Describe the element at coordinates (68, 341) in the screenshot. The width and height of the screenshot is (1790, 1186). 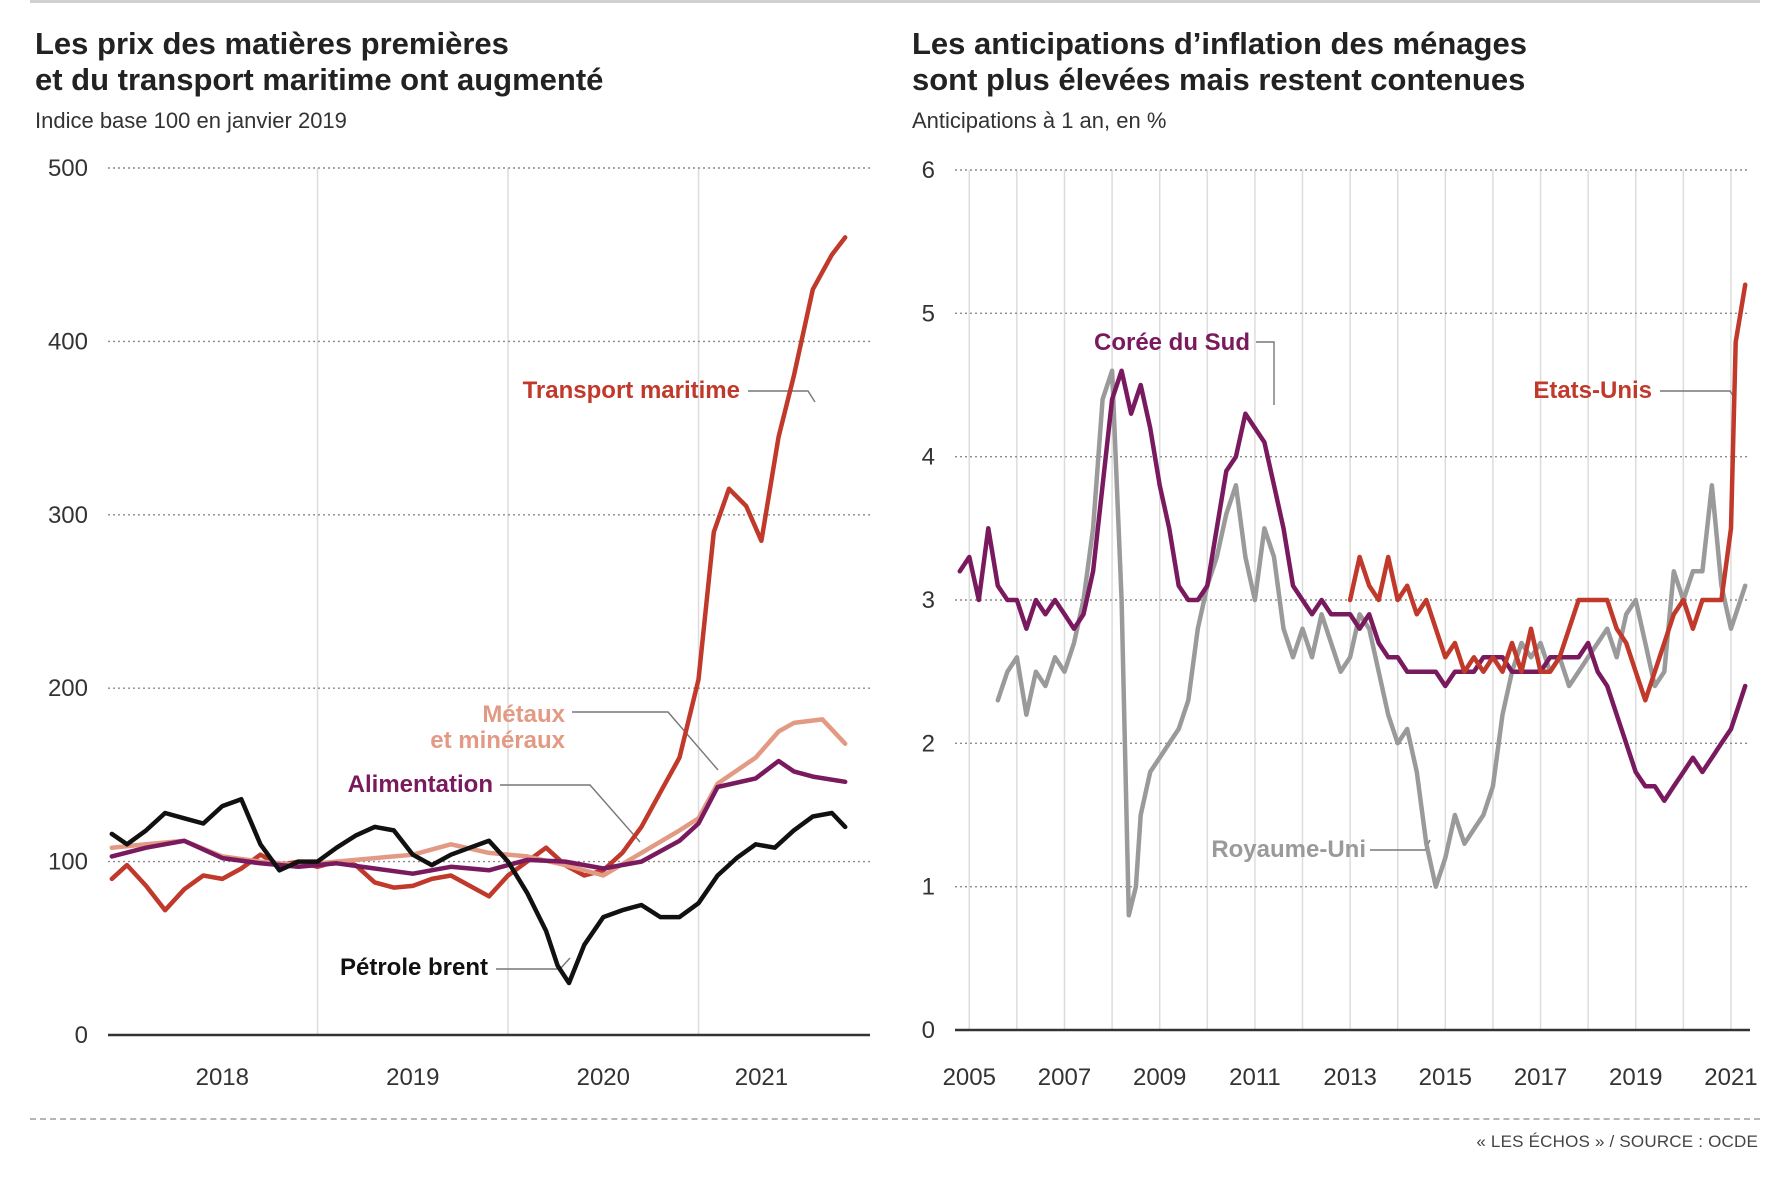
I see `left-y-tick-label: 400` at that location.